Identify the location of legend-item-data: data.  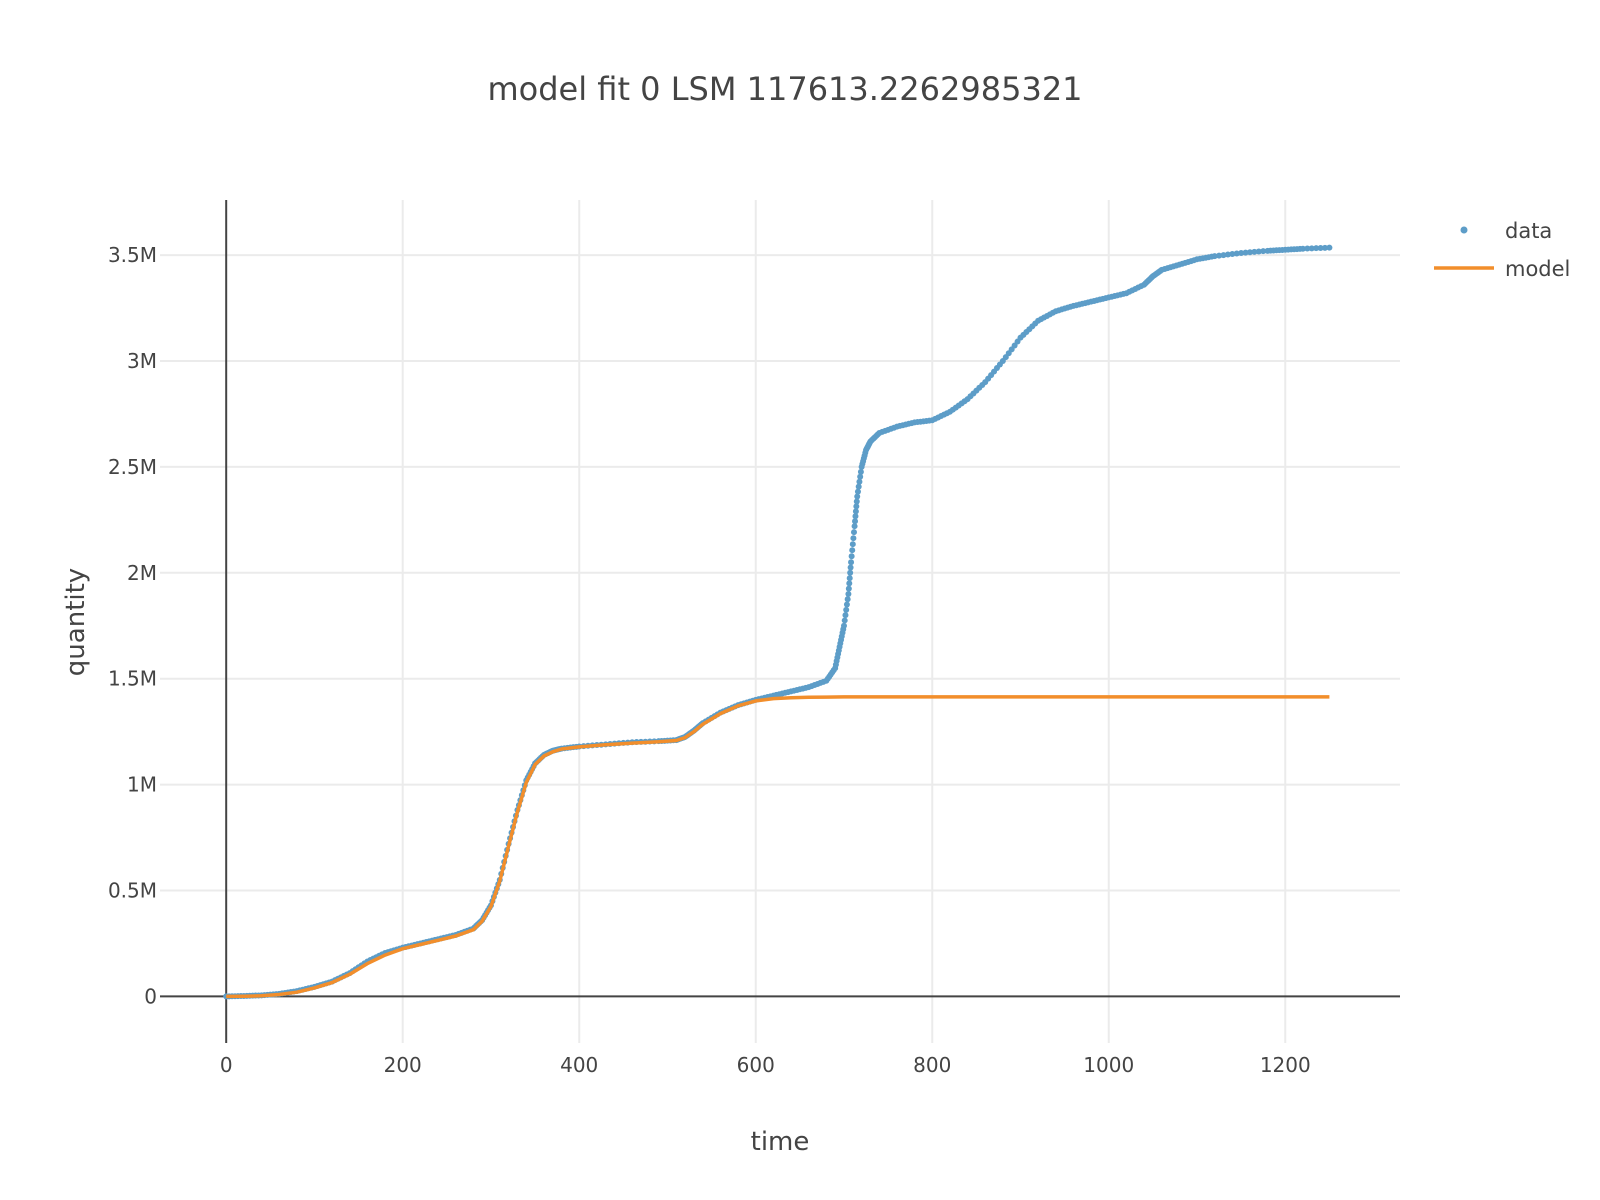
(1506, 231).